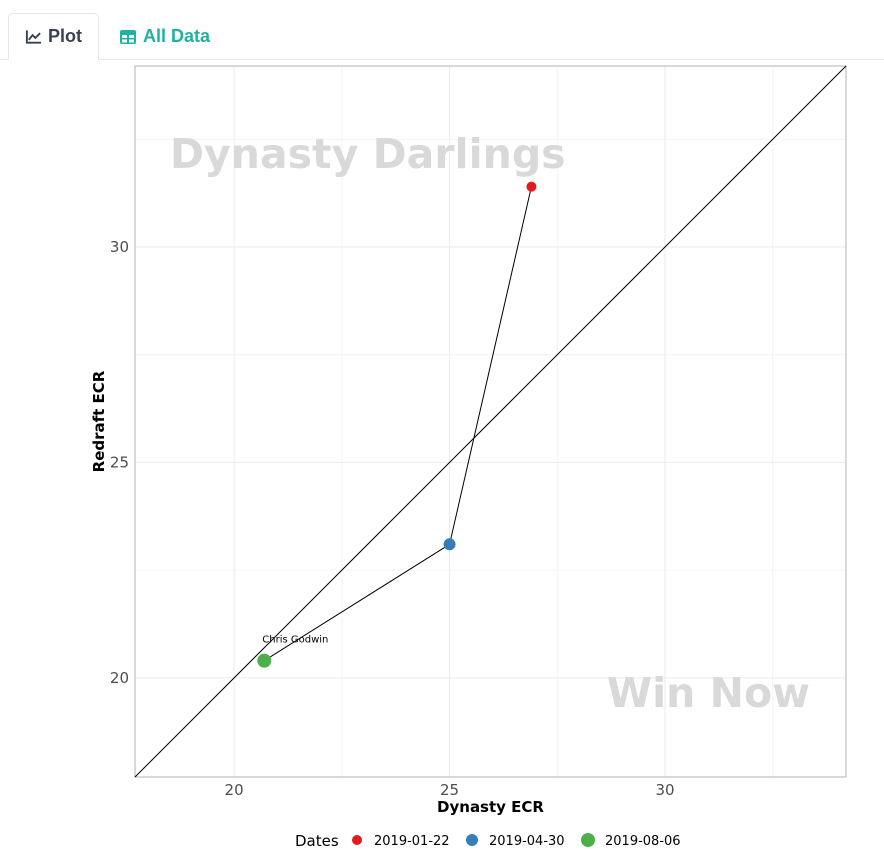 The image size is (884, 855). Describe the element at coordinates (527, 841) in the screenshot. I see `legend-label-2019-04-30: 2019-04-30` at that location.